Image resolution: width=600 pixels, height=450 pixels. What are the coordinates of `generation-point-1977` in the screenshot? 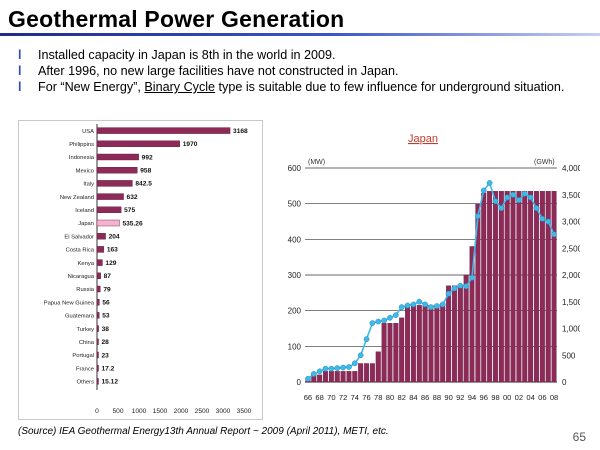 It's located at (372, 323).